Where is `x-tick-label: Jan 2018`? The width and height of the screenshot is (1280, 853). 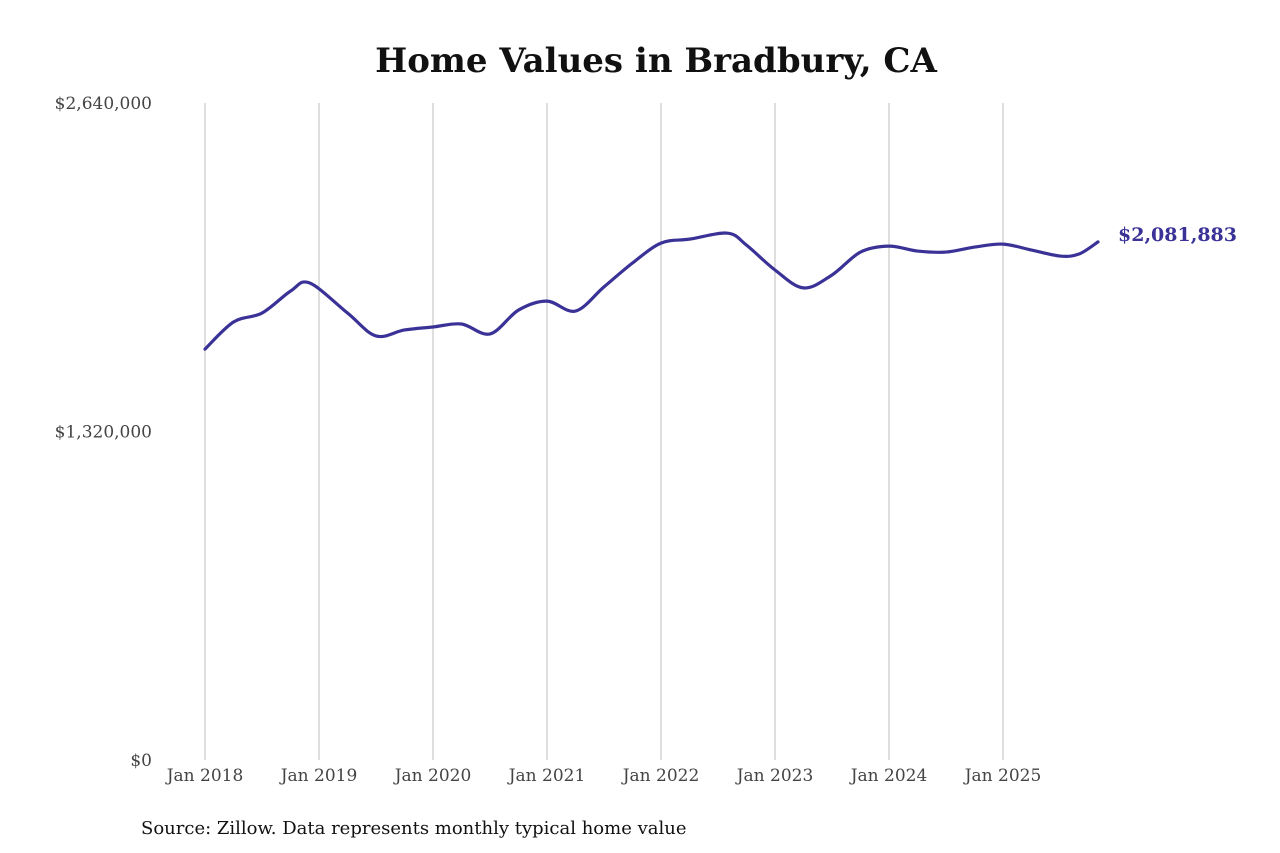
x-tick-label: Jan 2018 is located at coordinates (204, 776).